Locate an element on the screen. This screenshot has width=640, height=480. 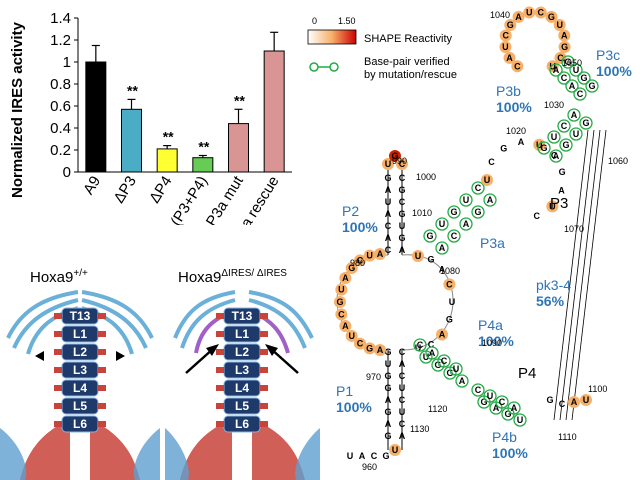
skeleton-right: T13 L1 L2 L3 L4 L5 L6 Hoxa9ΔIRES/ ΔIRES is located at coordinates (242, 374).